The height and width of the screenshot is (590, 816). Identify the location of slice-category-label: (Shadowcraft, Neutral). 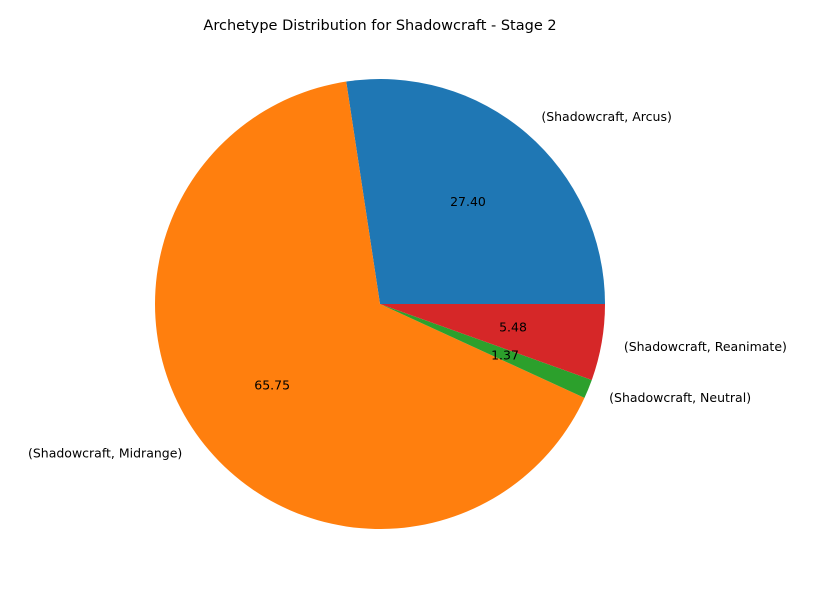
(680, 397).